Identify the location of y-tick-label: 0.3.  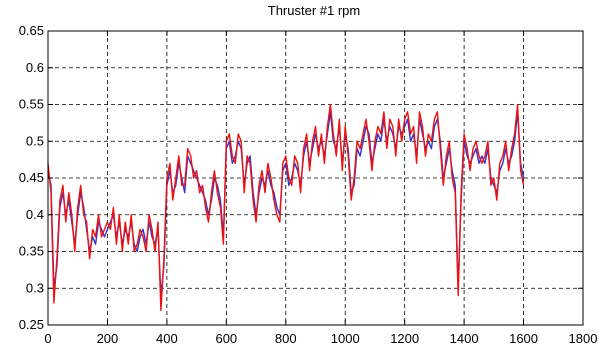
(35, 287).